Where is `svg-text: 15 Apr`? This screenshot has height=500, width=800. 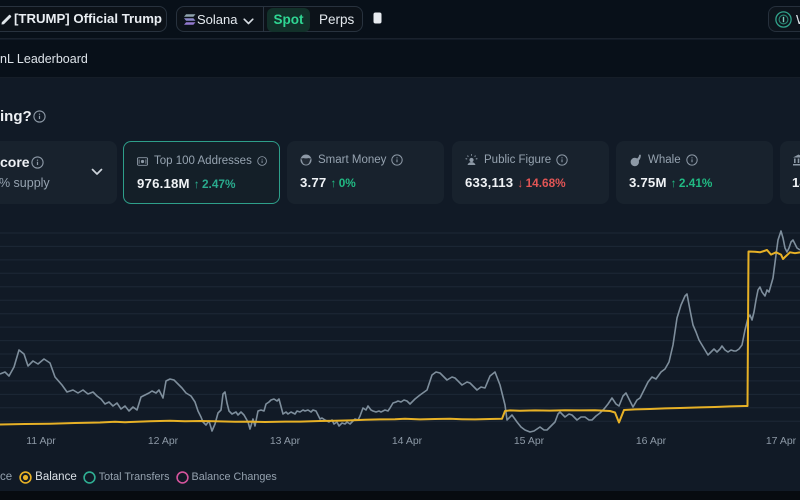
svg-text: 15 Apr is located at coordinates (529, 441).